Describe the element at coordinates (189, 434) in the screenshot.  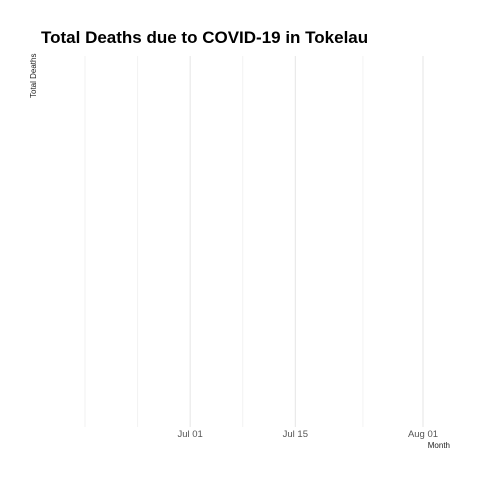
I see `x-tick-label: Jul 01` at that location.